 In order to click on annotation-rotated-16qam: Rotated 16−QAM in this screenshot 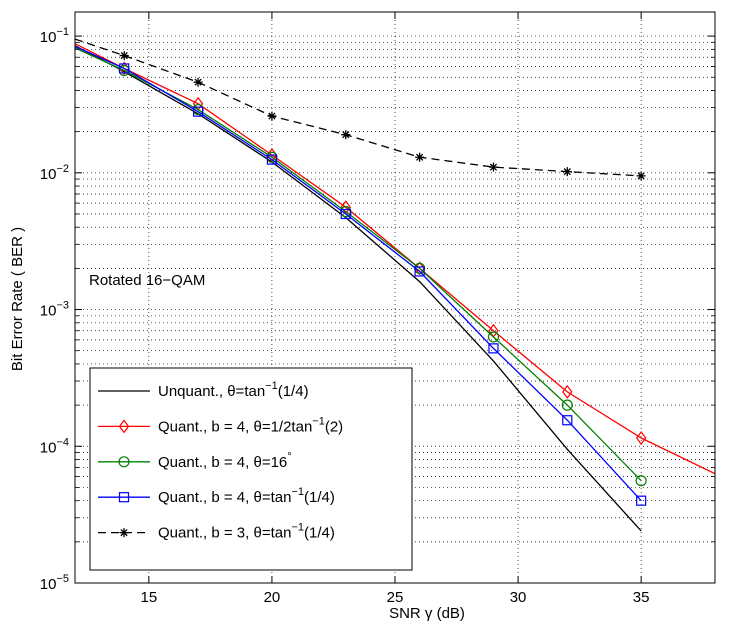, I will do `click(147, 280)`.